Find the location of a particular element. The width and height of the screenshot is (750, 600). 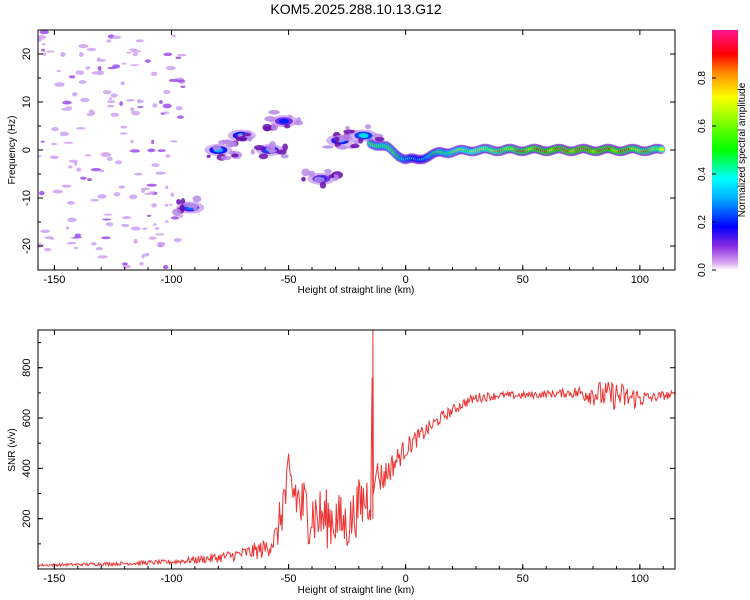

spectrogram-x-label: Height of straight line (km) is located at coordinates (356, 290).